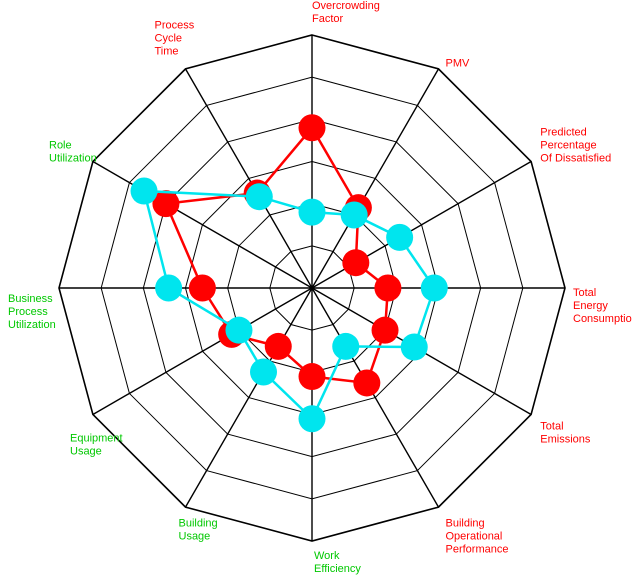  What do you see at coordinates (169, 39) in the screenshot?
I see `axis-label-line: Cycle` at bounding box center [169, 39].